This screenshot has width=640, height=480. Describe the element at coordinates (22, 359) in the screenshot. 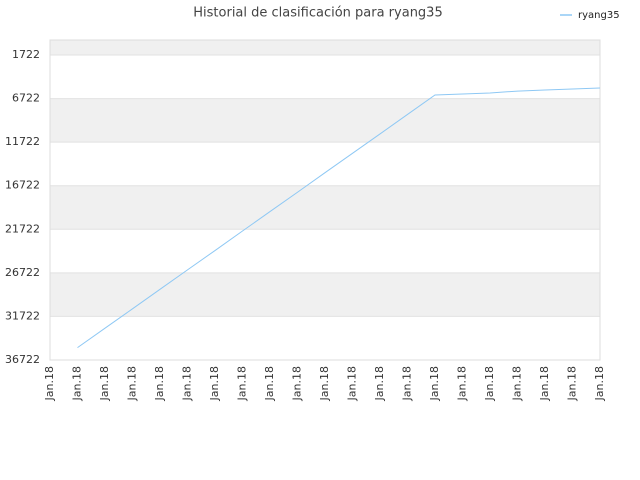

I see `y-tick-label: 36722` at that location.